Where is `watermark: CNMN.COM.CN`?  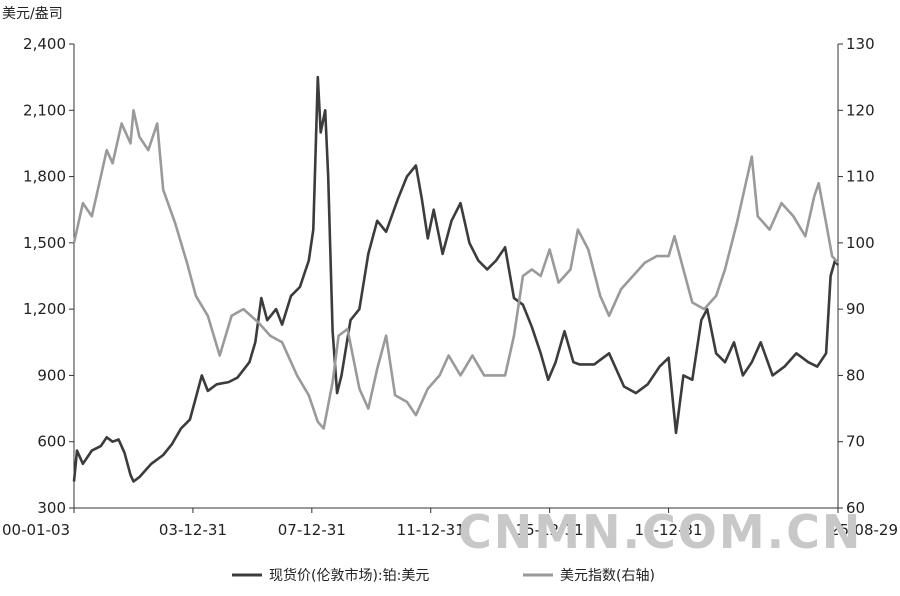
watermark: CNMN.COM.CN is located at coordinates (660, 532).